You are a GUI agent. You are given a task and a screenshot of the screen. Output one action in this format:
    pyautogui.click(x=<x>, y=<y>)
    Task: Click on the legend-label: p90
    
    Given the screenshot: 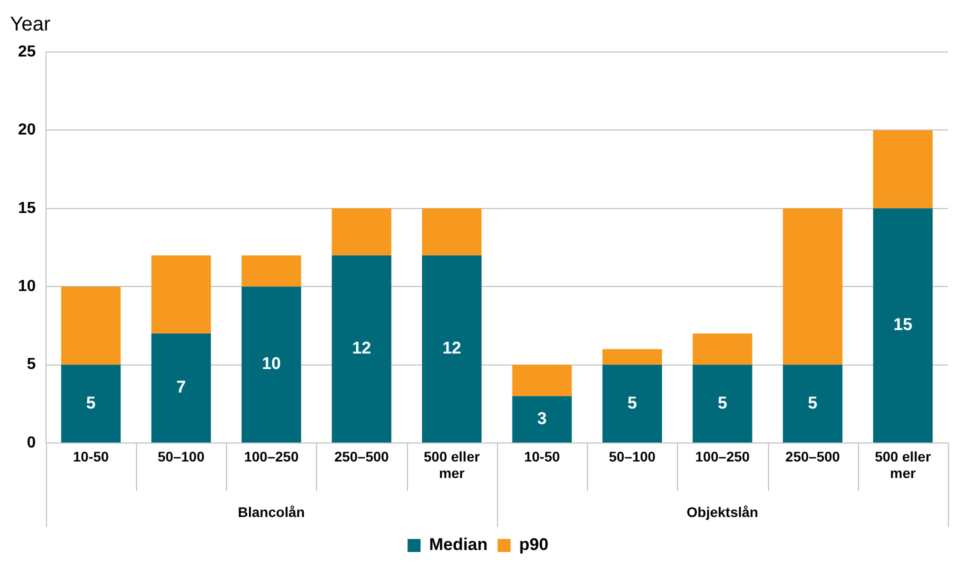 What is the action you would take?
    pyautogui.click(x=533, y=544)
    